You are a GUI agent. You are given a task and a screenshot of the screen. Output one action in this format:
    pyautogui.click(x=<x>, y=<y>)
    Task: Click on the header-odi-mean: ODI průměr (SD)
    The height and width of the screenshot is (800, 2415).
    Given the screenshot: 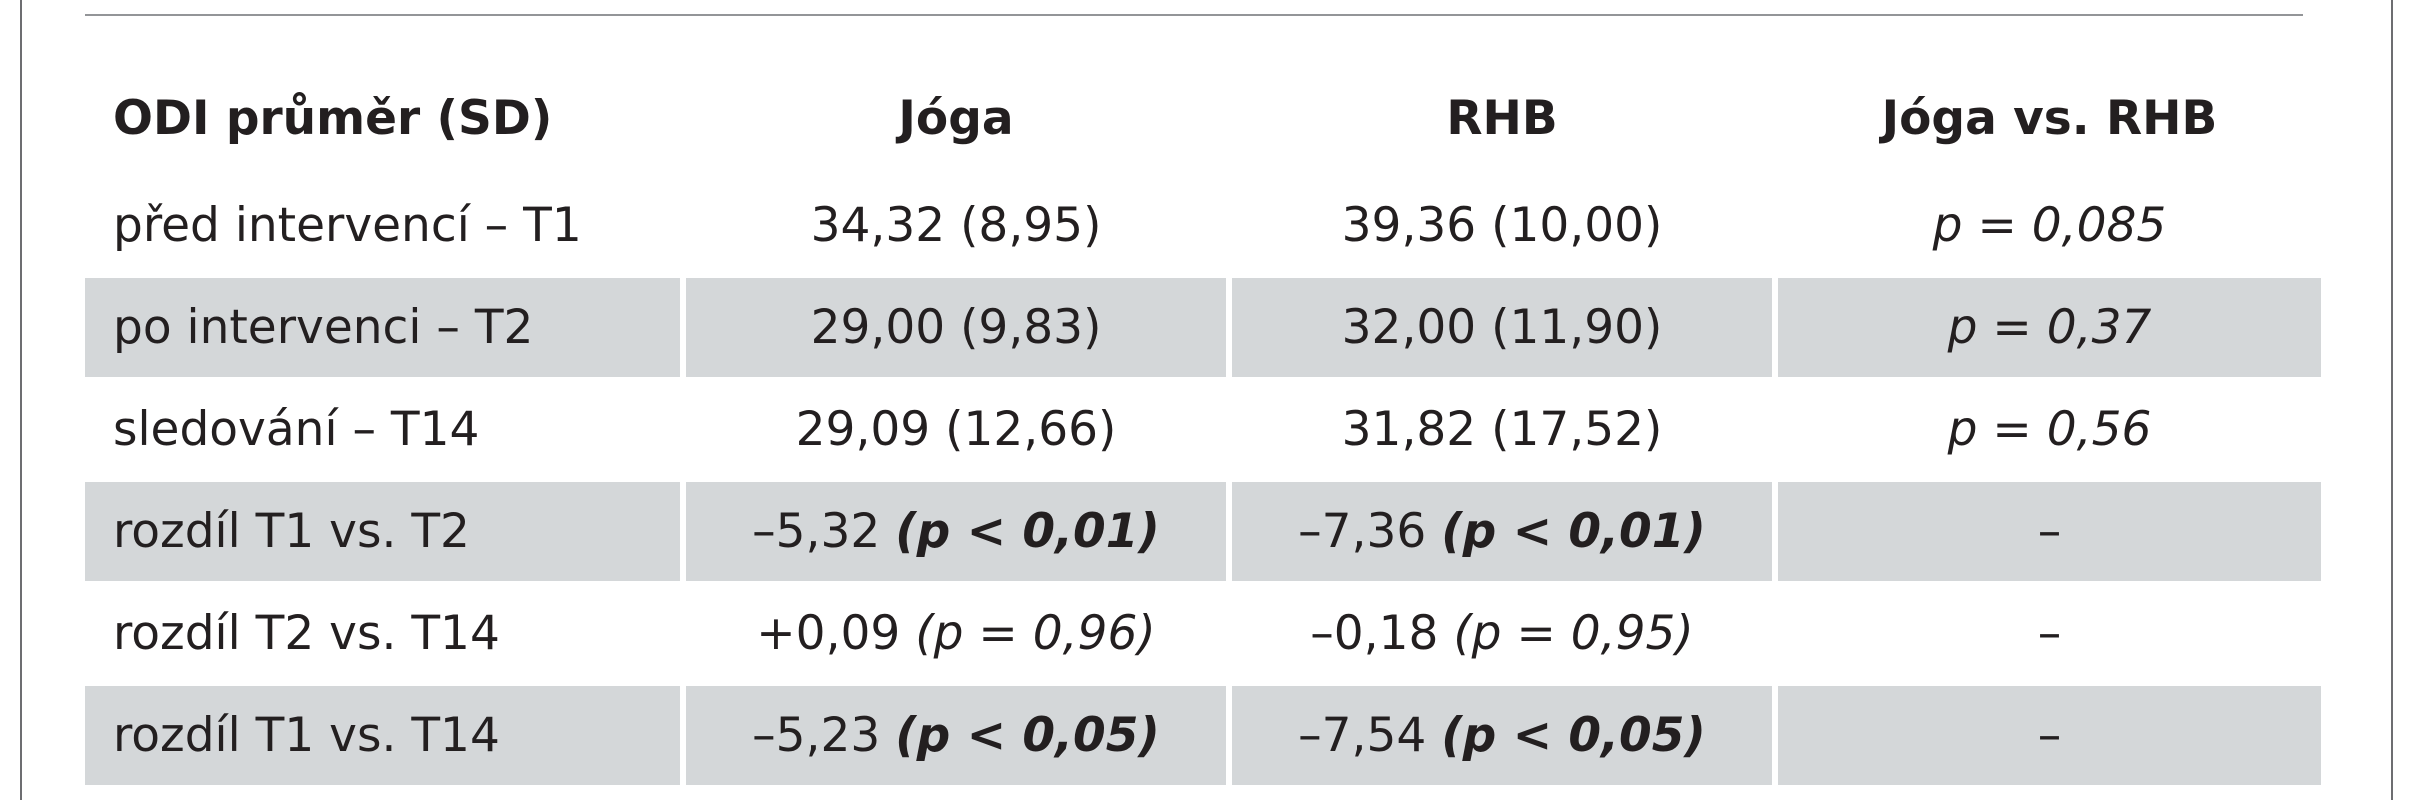 What is the action you would take?
    pyautogui.click(x=333, y=118)
    